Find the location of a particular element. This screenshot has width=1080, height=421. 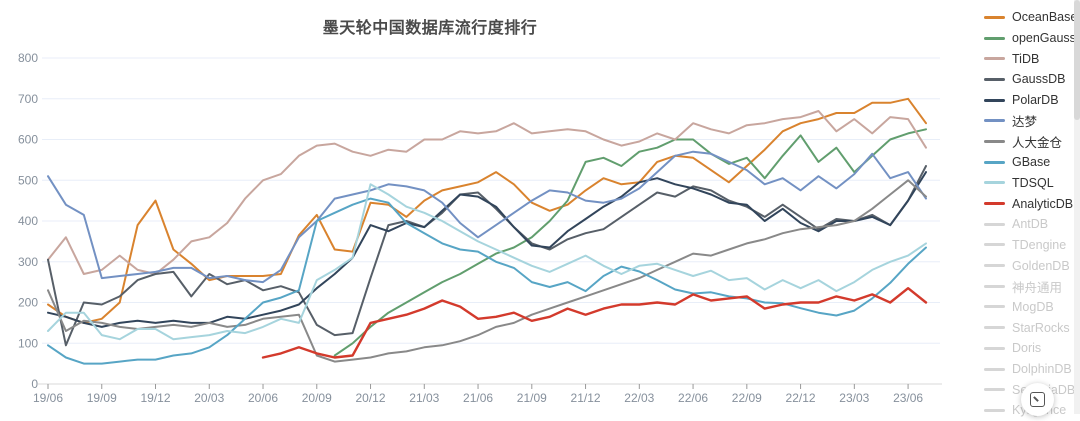

x-axis-label: 19/06 is located at coordinates (48, 398).